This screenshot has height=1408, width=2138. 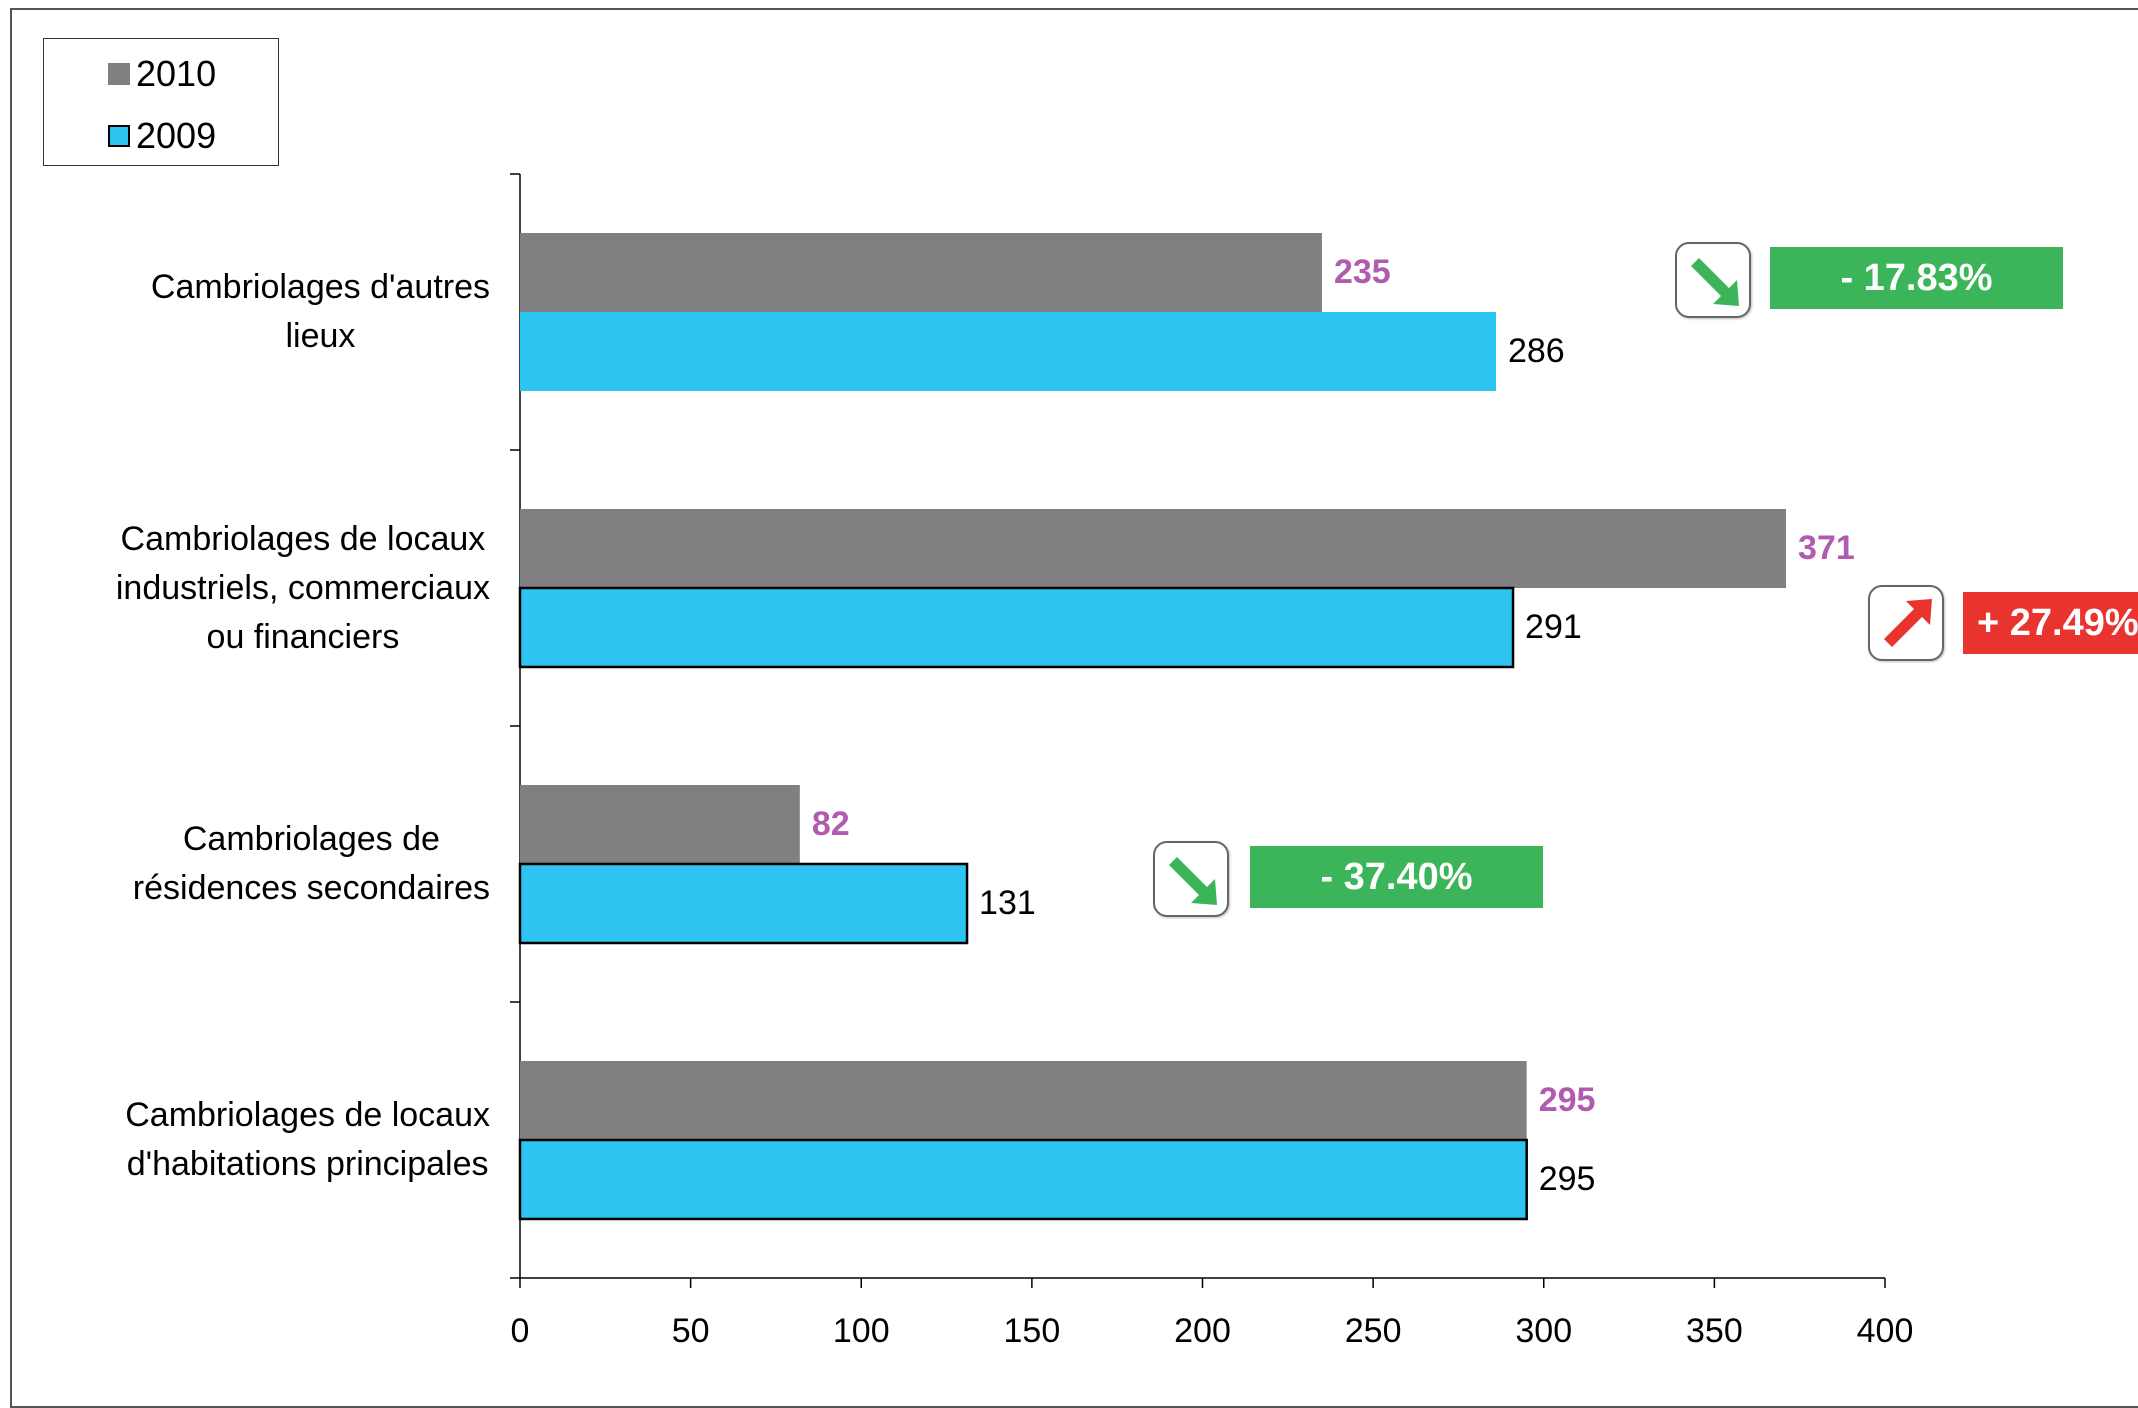 What do you see at coordinates (320, 336) in the screenshot?
I see `category-label-line: lieux` at bounding box center [320, 336].